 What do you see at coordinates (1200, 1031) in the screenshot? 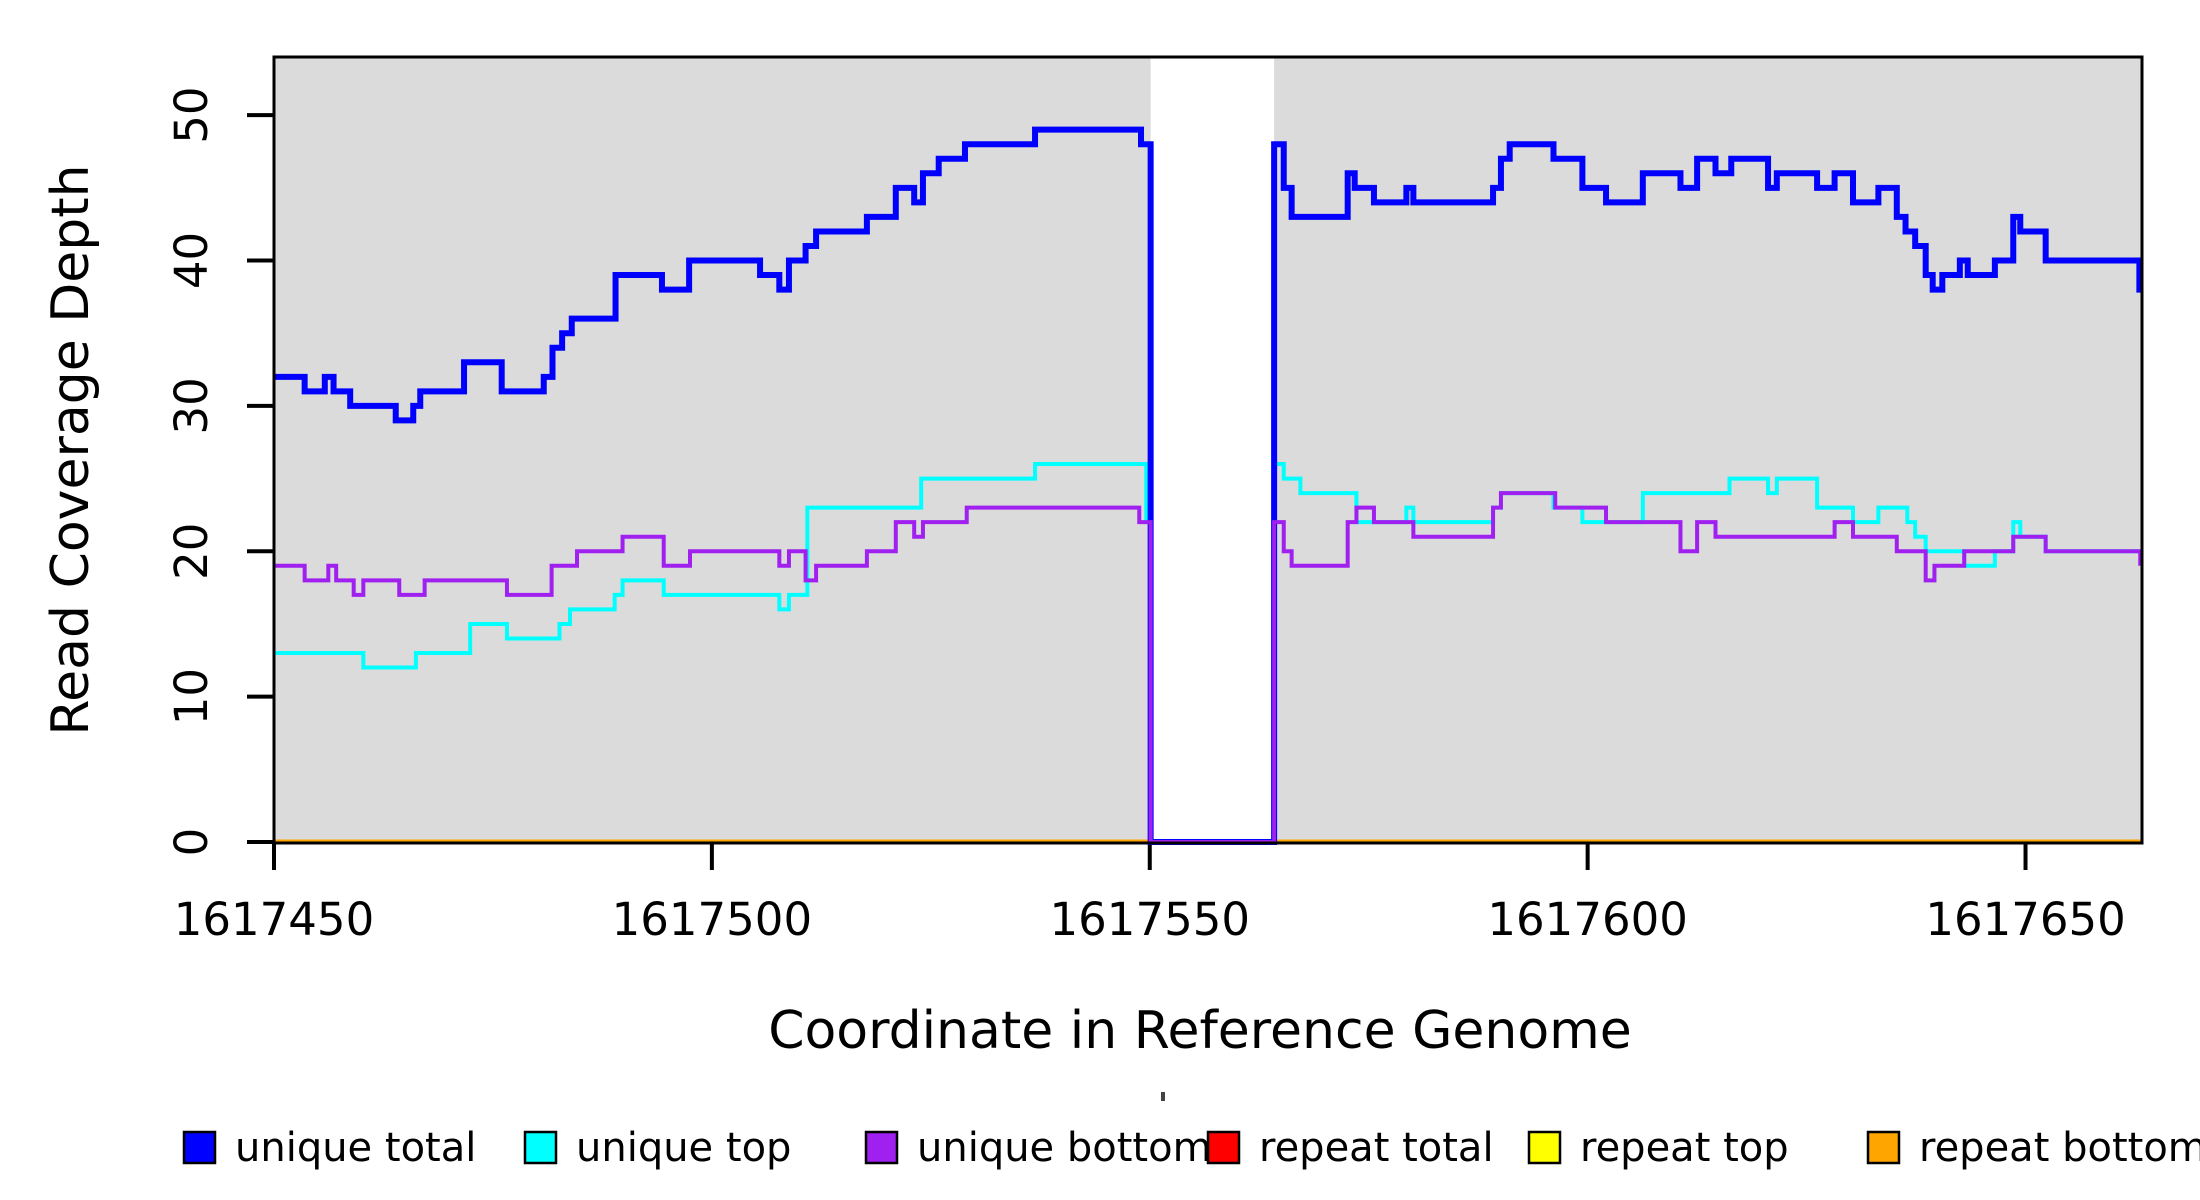
I see `x-axis-title: Coordinate in Reference Genome` at bounding box center [1200, 1031].